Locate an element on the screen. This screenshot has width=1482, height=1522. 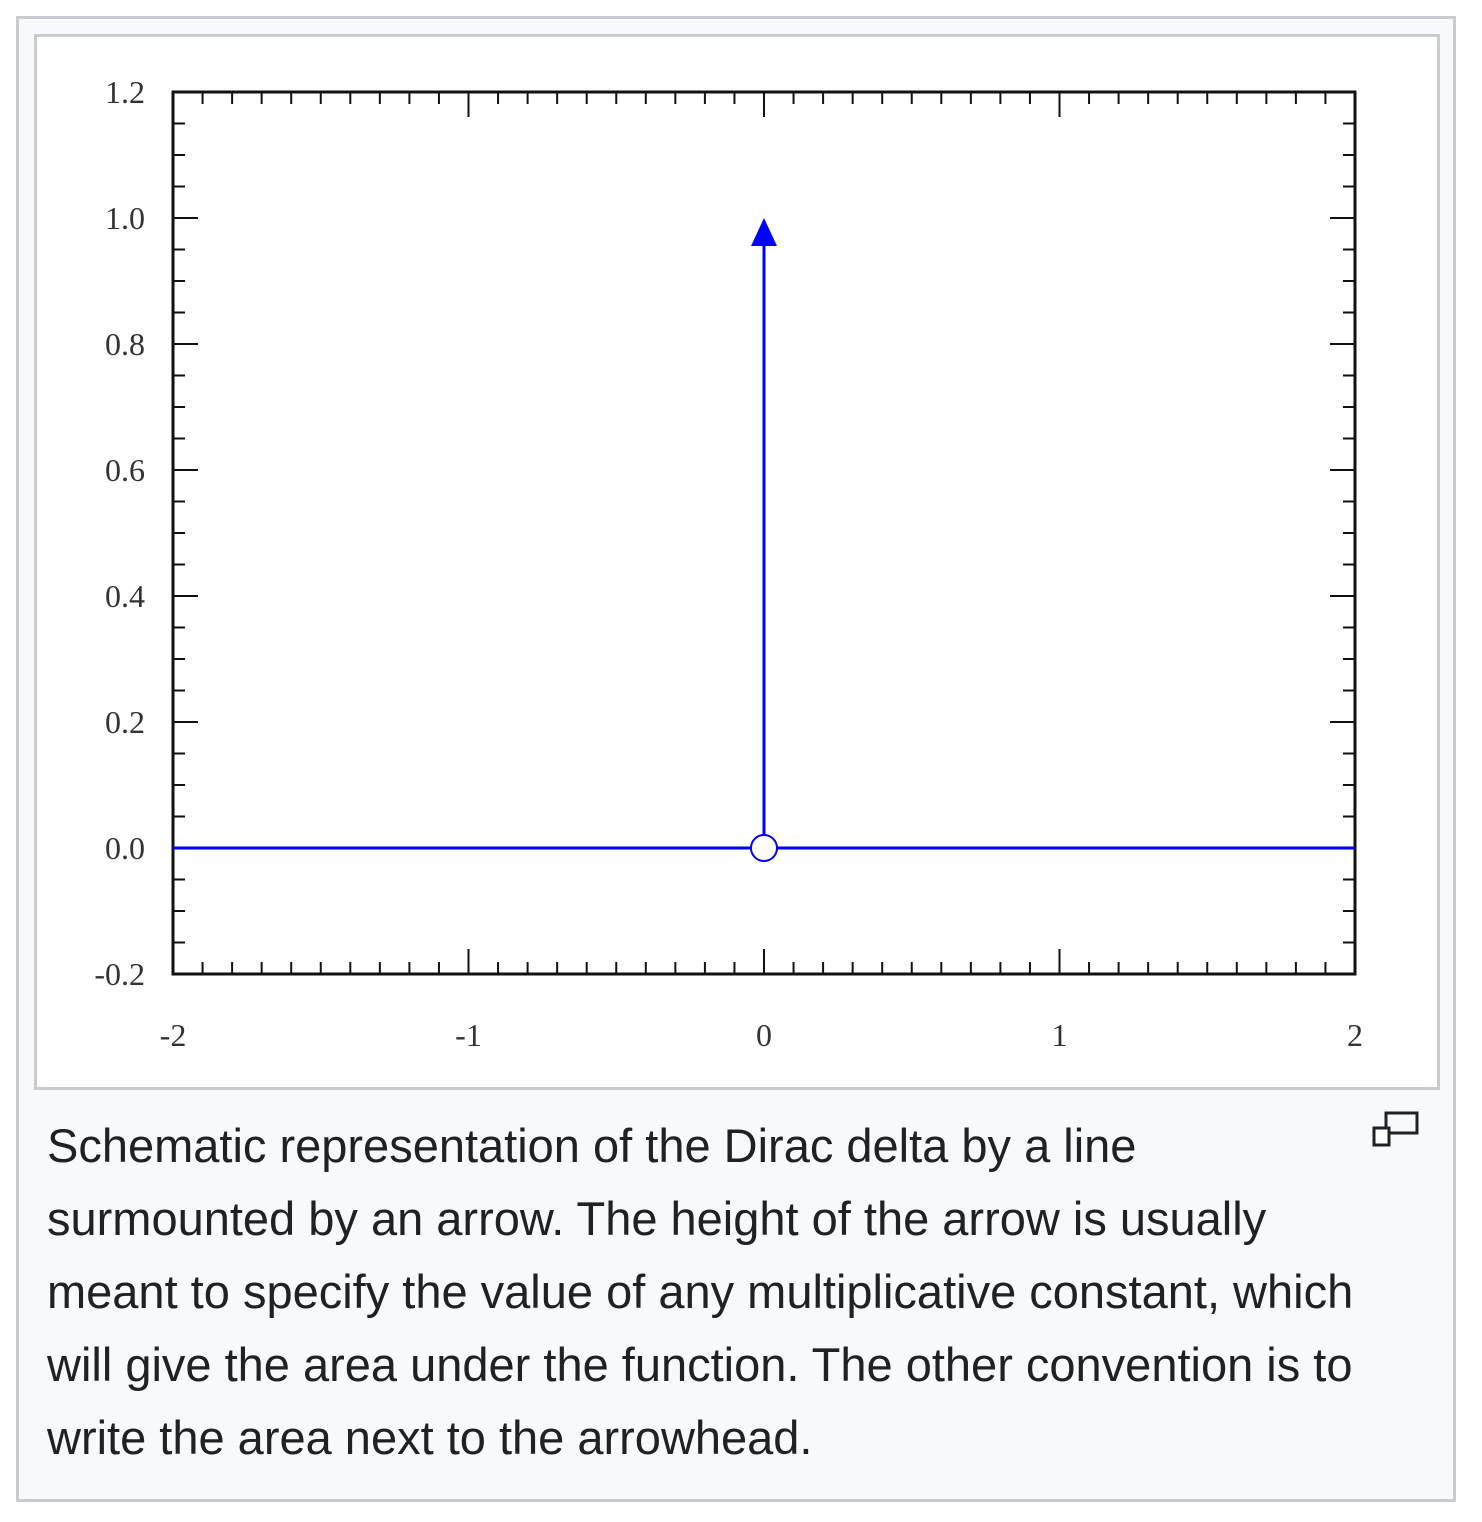
y-tick-label: 0.6 is located at coordinates (125, 470).